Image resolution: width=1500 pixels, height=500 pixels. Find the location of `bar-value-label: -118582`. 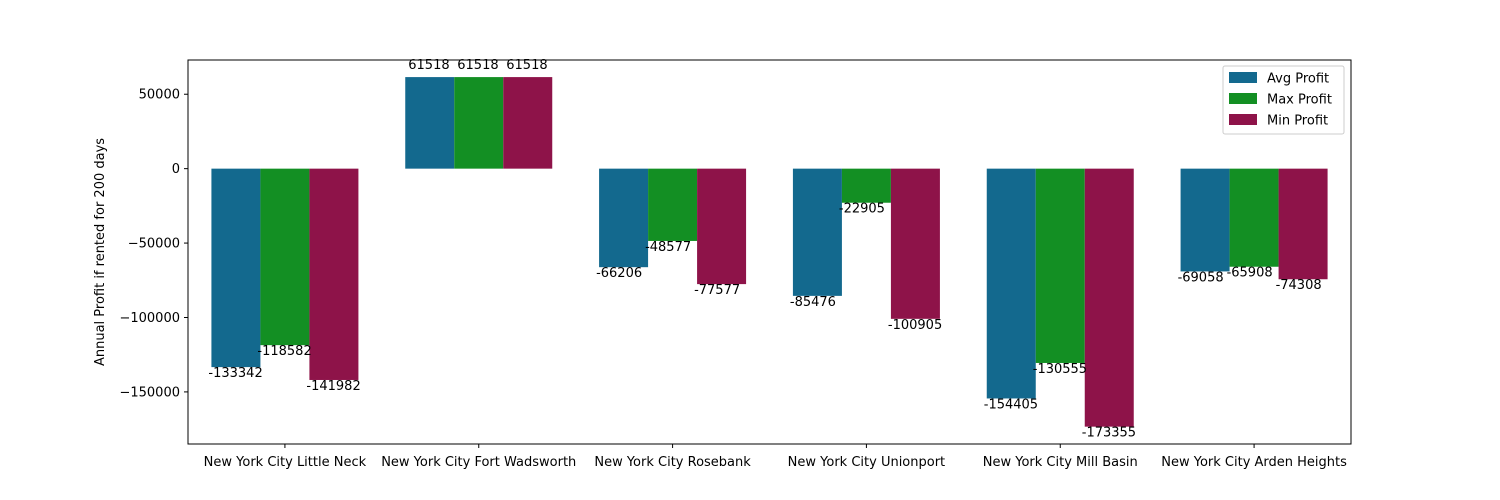

bar-value-label: -118582 is located at coordinates (284, 351).